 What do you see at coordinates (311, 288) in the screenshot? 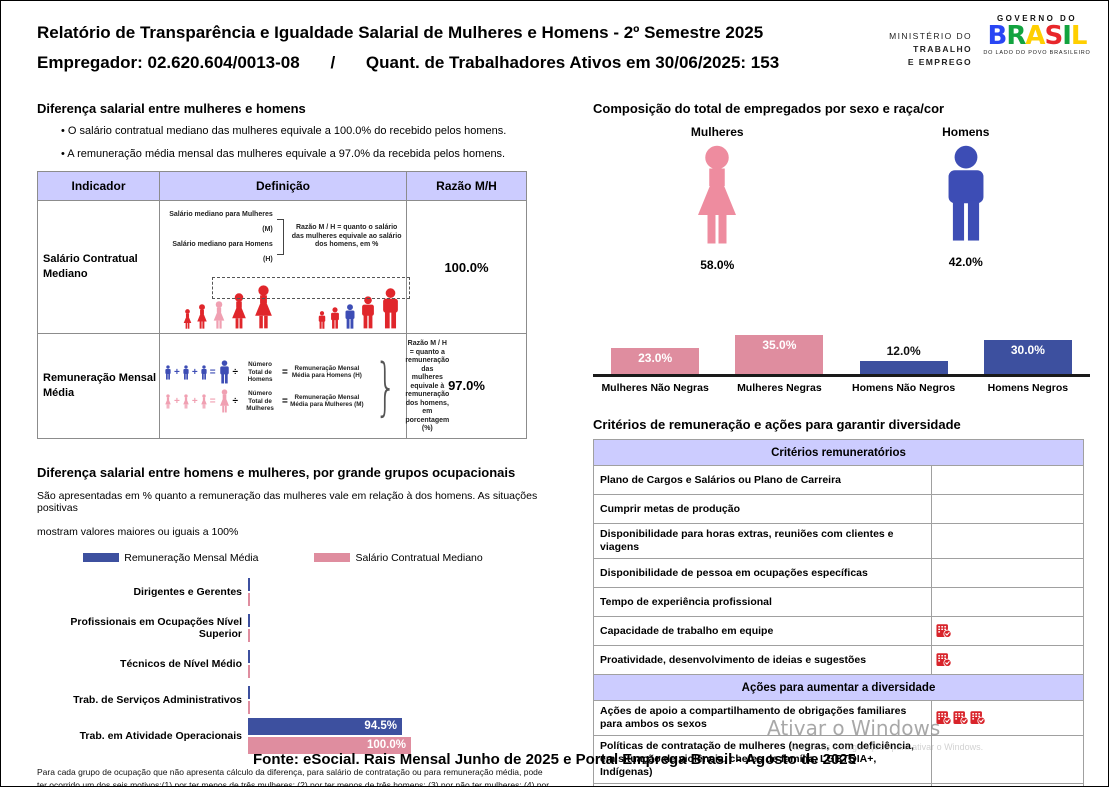
I see `median-dashed-connector` at bounding box center [311, 288].